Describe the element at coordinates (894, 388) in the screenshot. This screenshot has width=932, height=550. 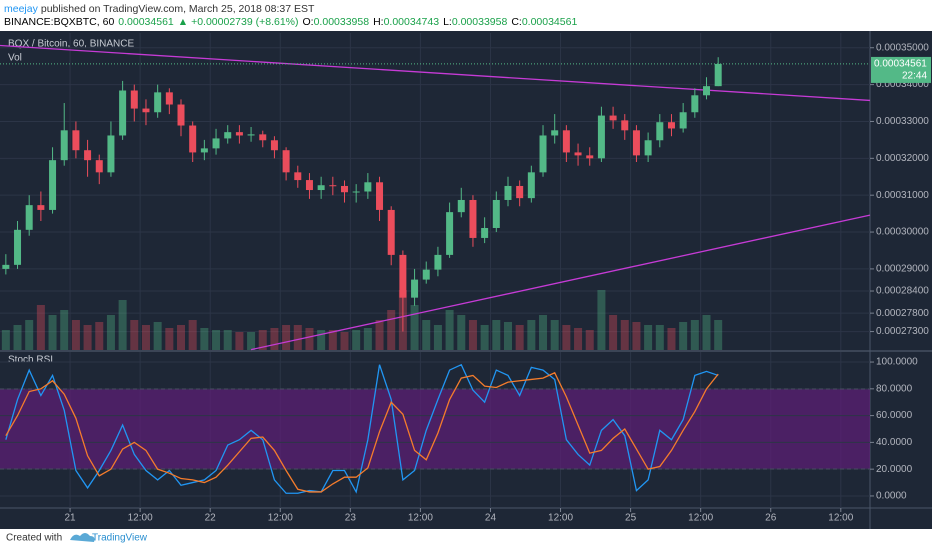
I see `y-tick-label: 80.0000` at that location.